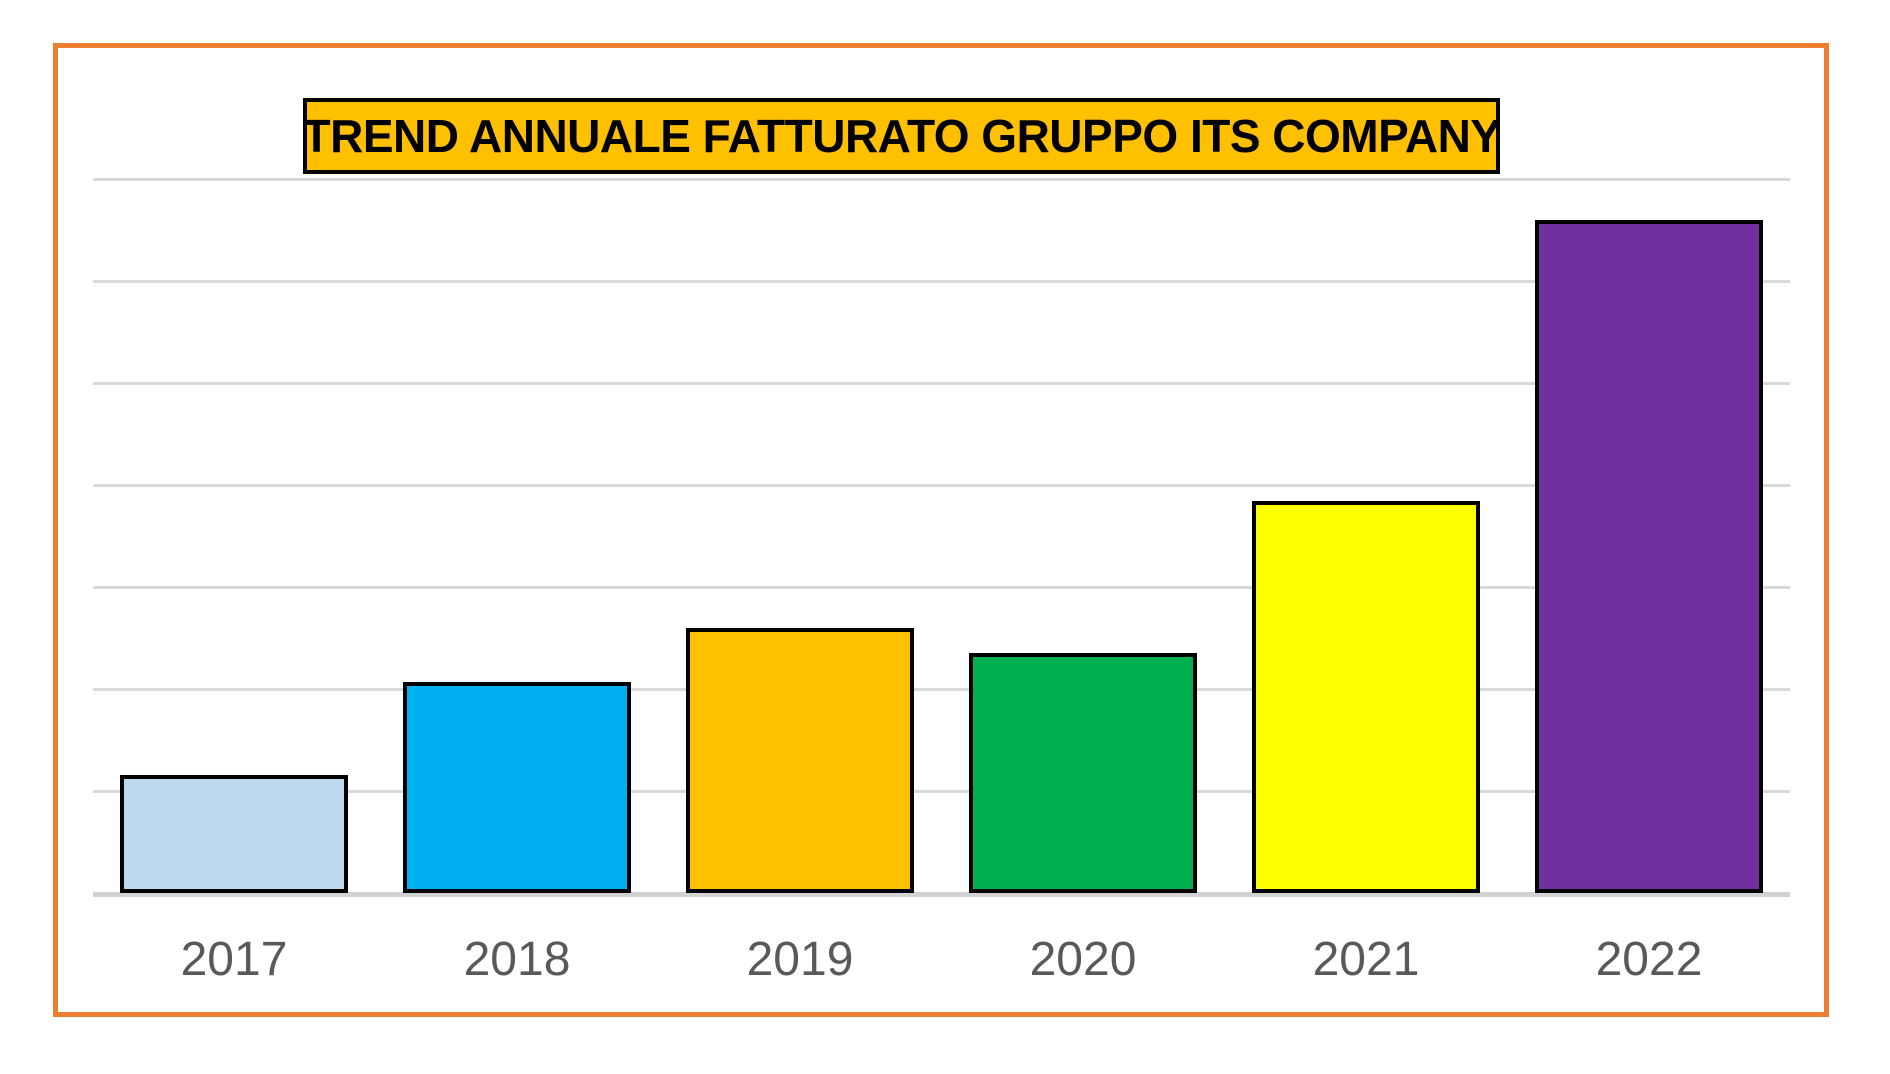  Describe the element at coordinates (1083, 959) in the screenshot. I see `x-tick-label-2020: 2020` at that location.